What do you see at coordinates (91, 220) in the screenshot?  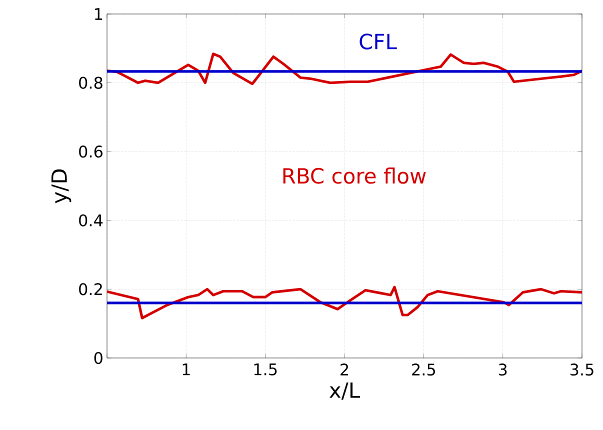 I see `y-tick-label: 0.4` at bounding box center [91, 220].